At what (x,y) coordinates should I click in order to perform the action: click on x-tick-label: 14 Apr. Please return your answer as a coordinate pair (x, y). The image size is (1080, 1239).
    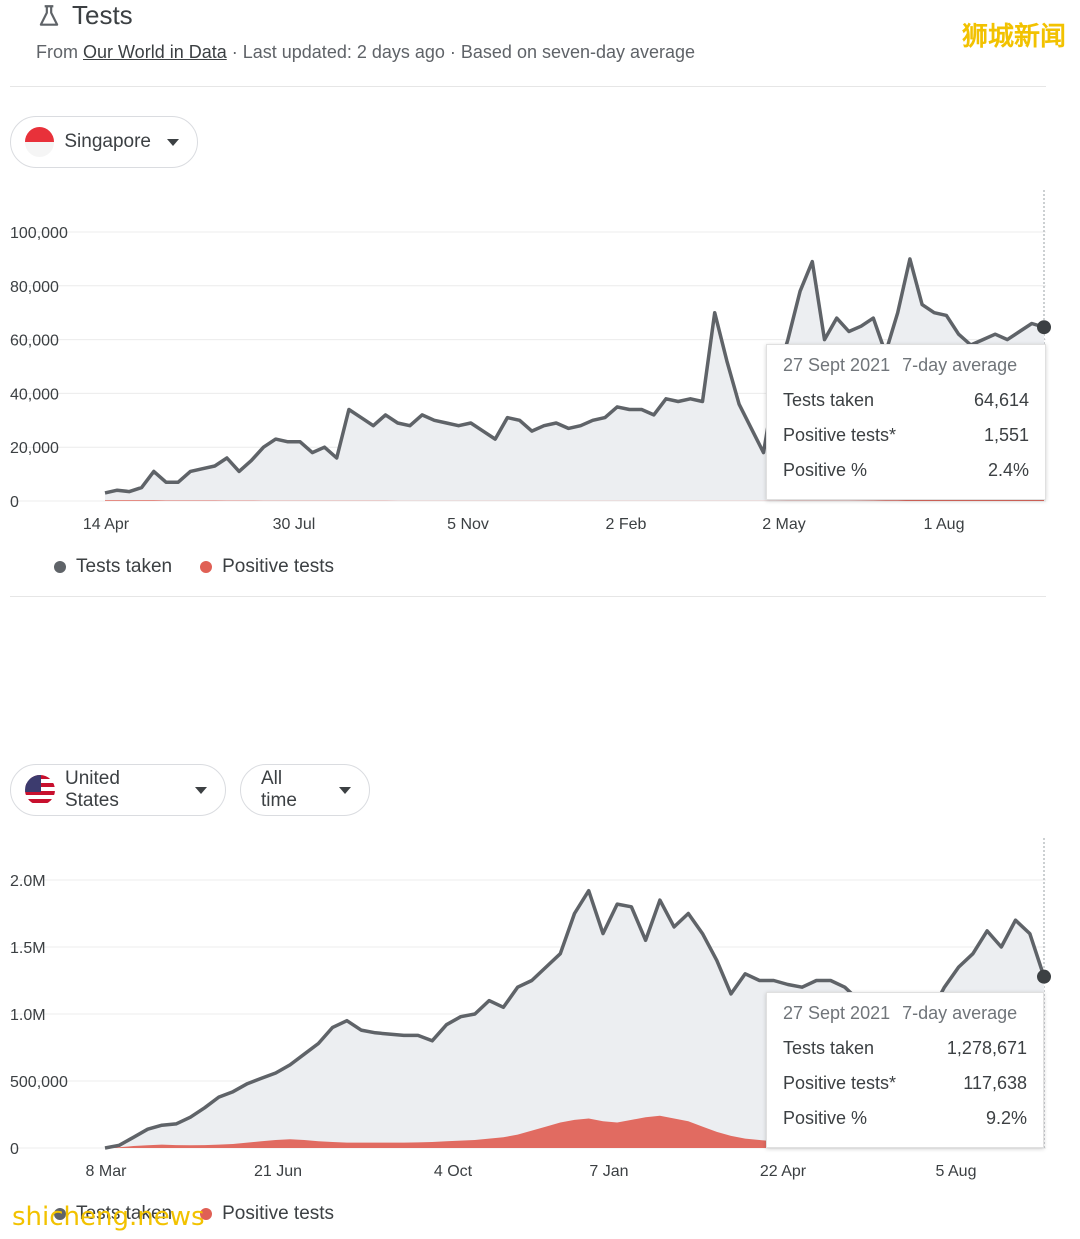
    Looking at the image, I should click on (106, 524).